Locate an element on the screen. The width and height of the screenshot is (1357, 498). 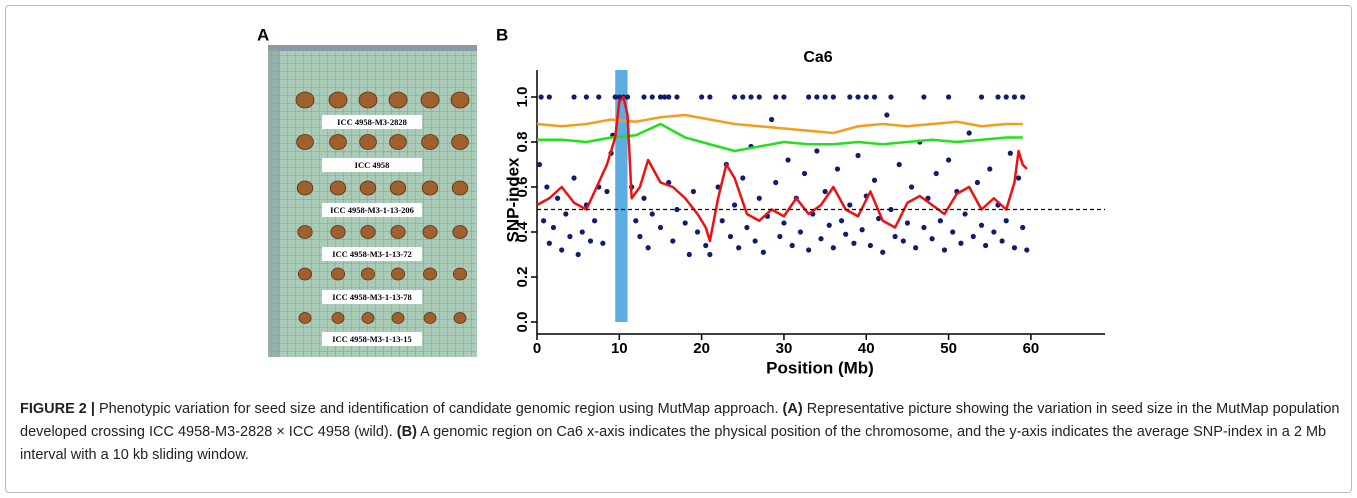
caption-ref: (A) is located at coordinates (792, 409).